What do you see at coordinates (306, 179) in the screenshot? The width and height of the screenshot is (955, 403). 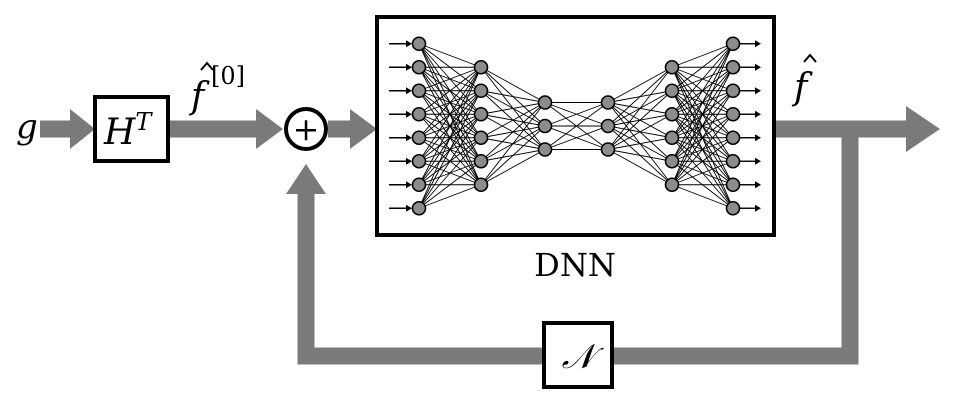 I see `arrowhead-feedback-into-sum` at bounding box center [306, 179].